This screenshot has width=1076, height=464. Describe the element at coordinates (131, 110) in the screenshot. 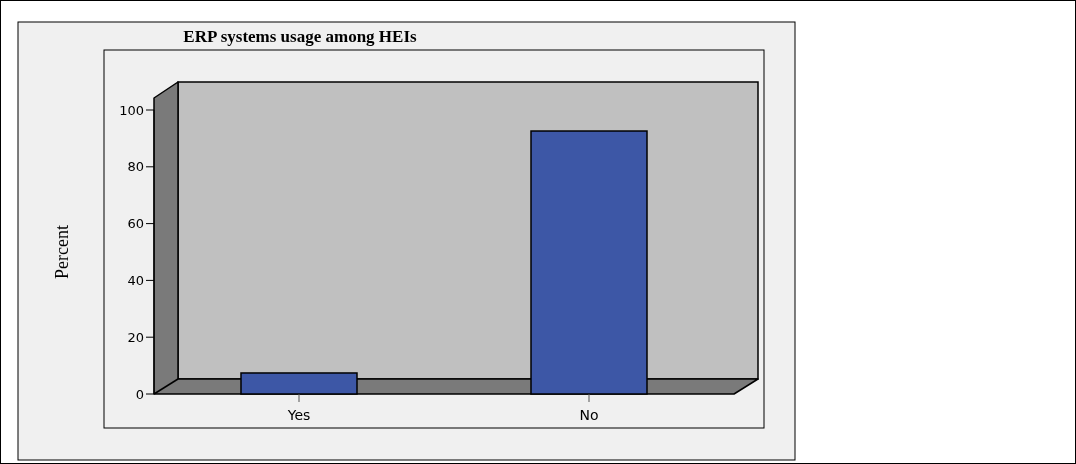

I see `y-tick-label: 100` at that location.